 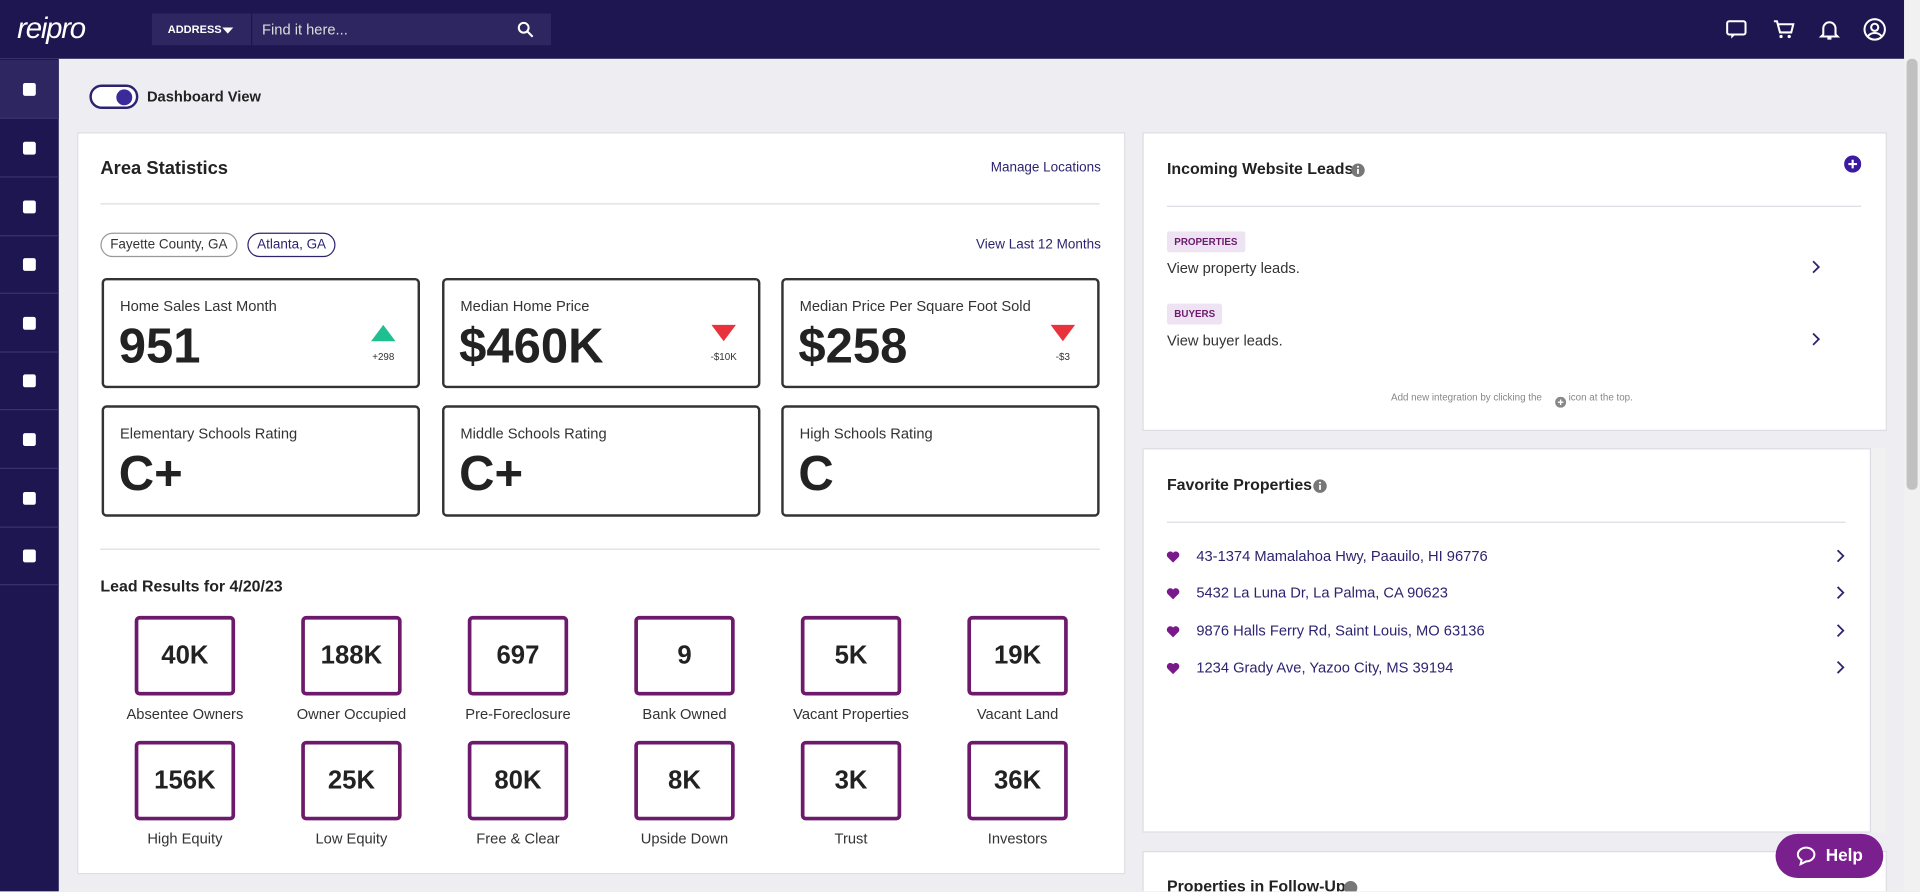 What do you see at coordinates (518, 714) in the screenshot?
I see `lead-label: Pre-Foreclosure` at bounding box center [518, 714].